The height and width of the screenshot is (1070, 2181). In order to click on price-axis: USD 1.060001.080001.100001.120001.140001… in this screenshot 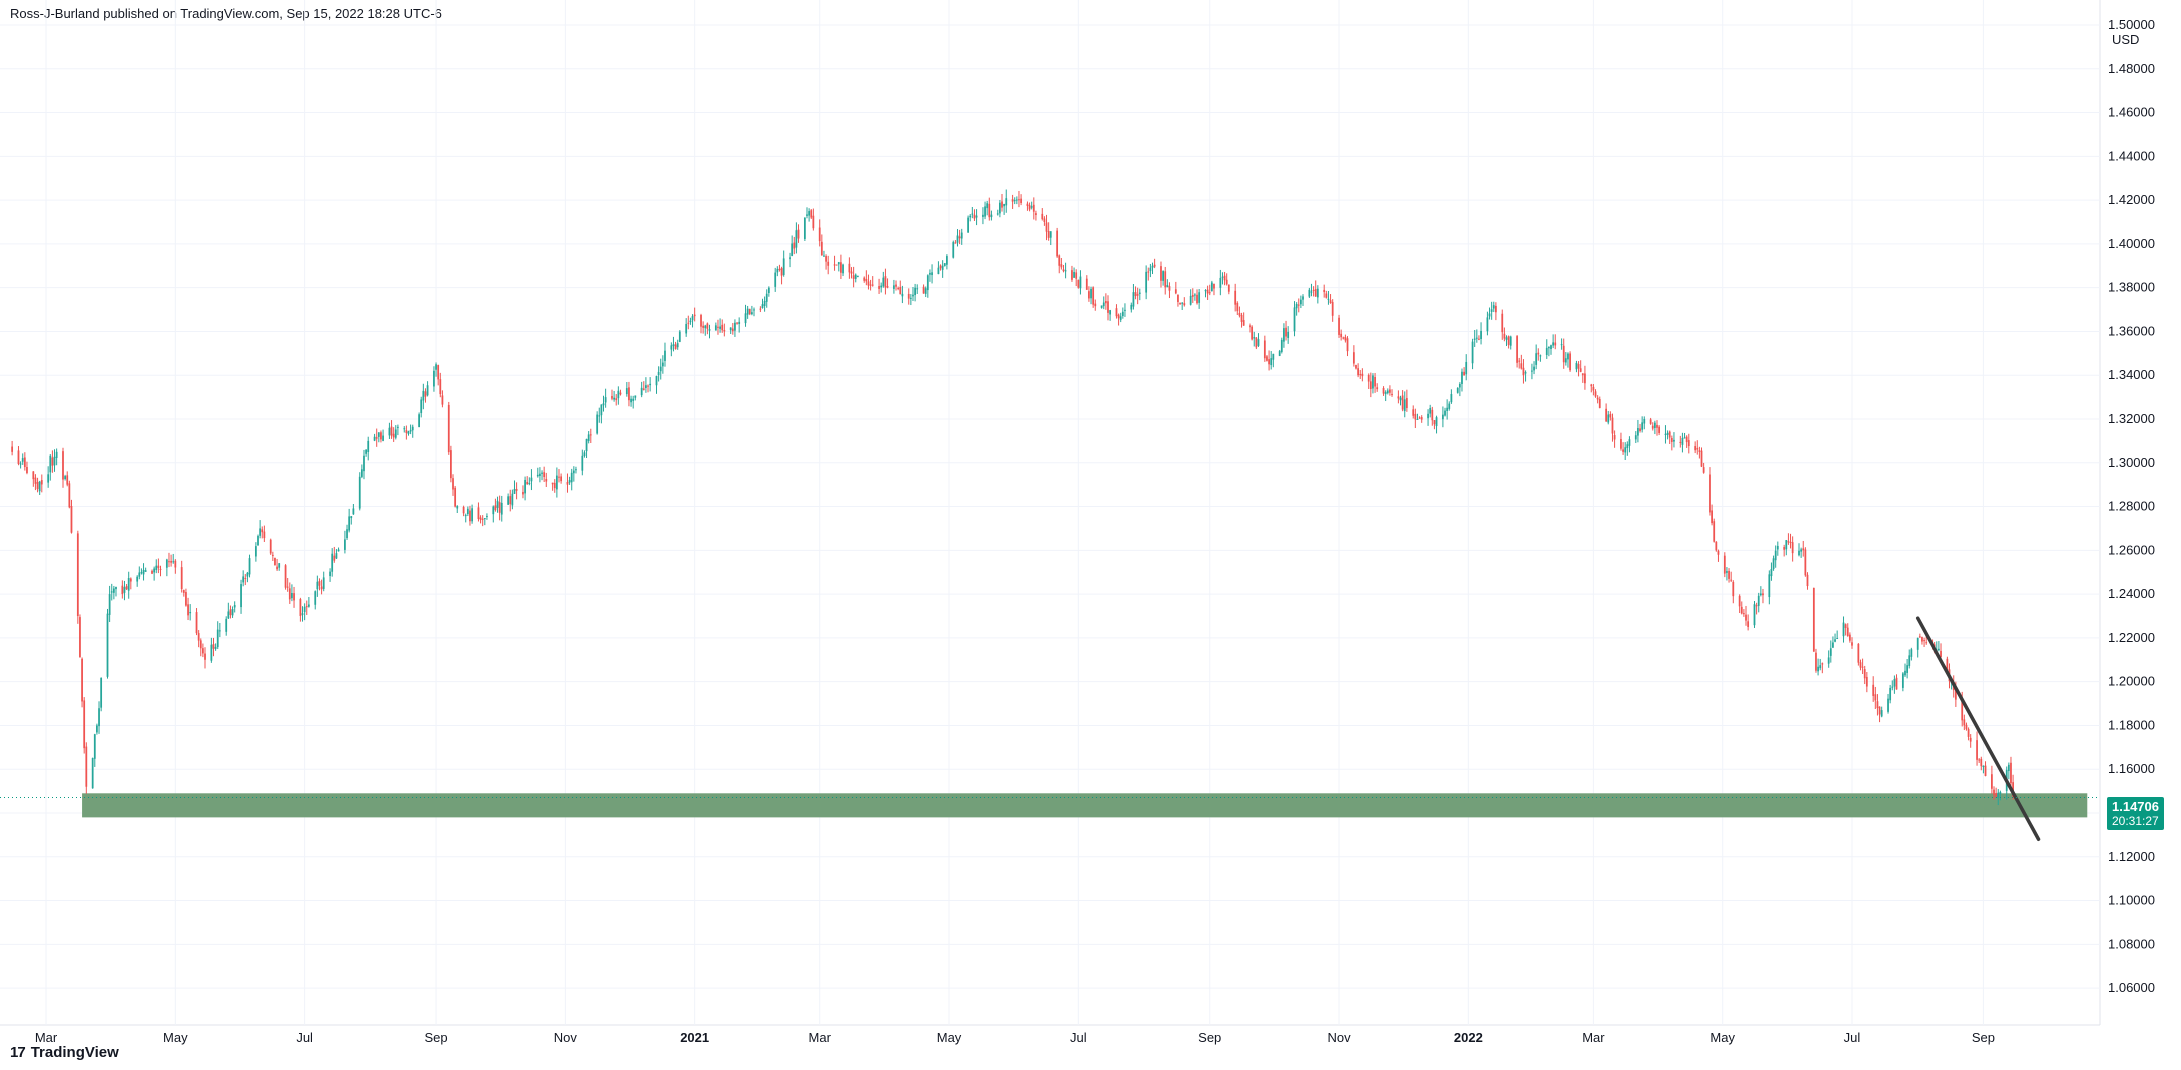, I will do `click(2131, 506)`.